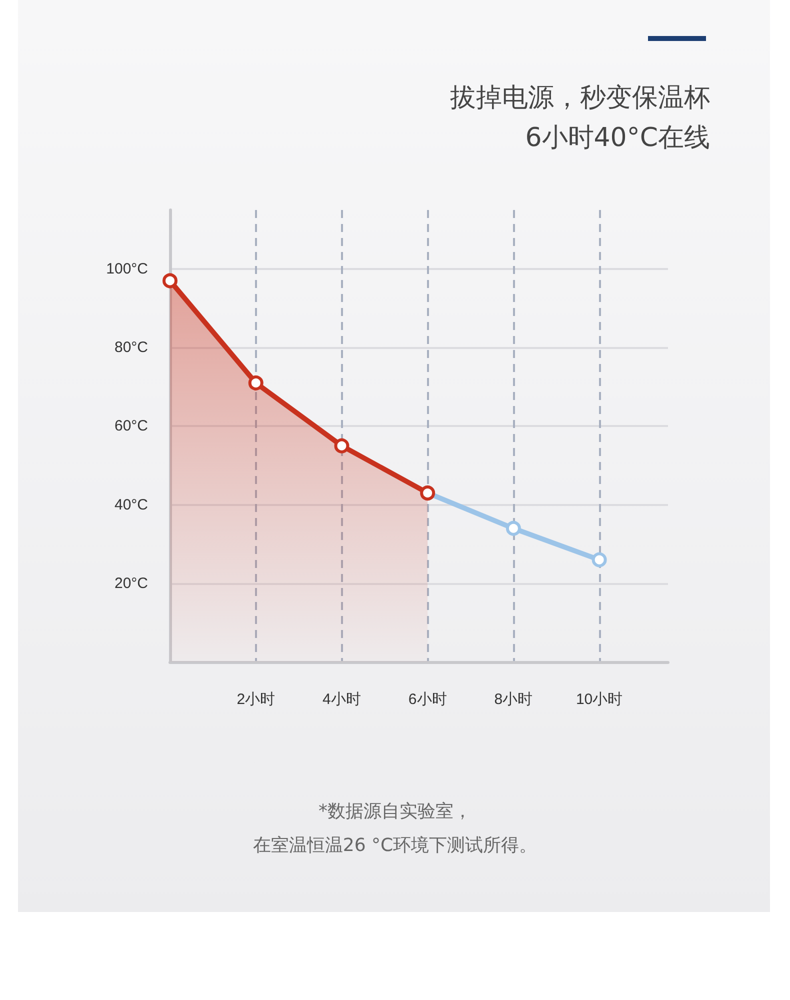  Describe the element at coordinates (127, 269) in the screenshot. I see `y-tick-label: 100°C` at that location.